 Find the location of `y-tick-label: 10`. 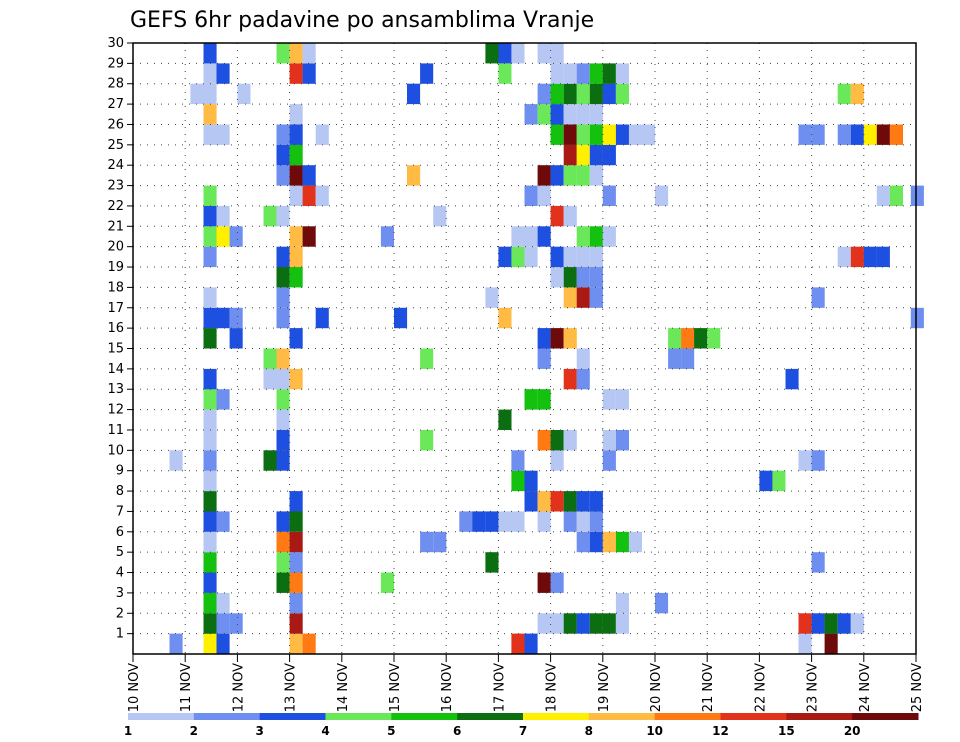

y-tick-label: 10 is located at coordinates (115, 450).